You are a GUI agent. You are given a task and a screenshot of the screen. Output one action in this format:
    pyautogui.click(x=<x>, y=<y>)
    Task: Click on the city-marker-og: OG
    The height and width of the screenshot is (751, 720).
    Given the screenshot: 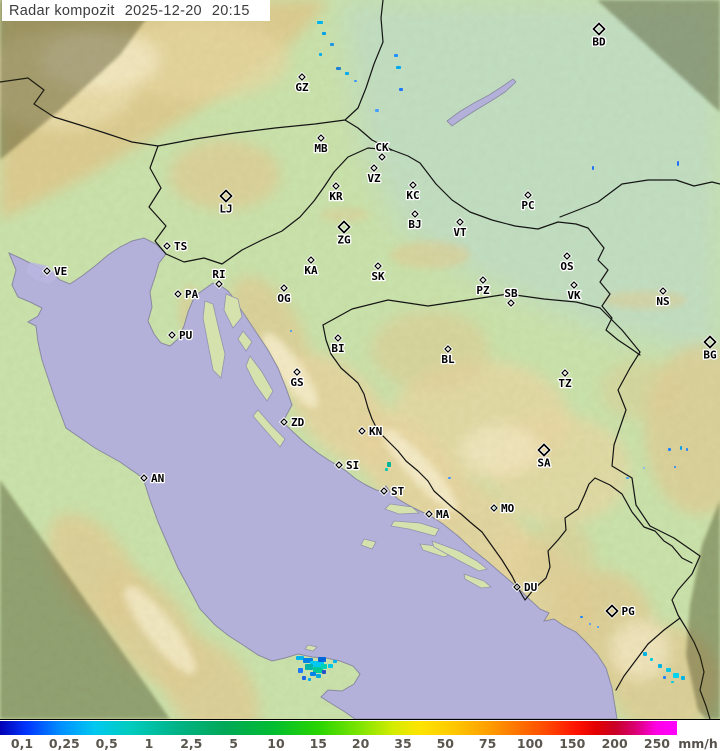 What is the action you would take?
    pyautogui.click(x=284, y=294)
    